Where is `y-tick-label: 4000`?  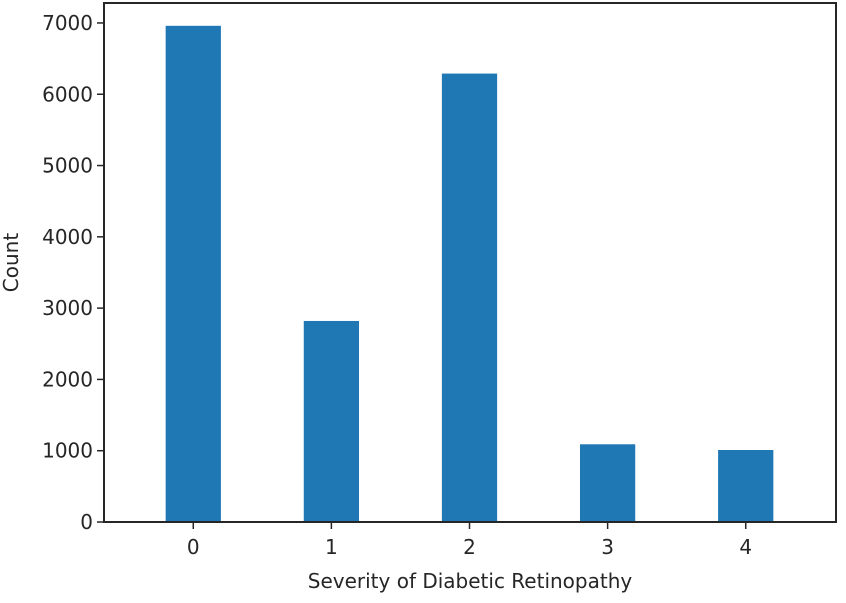
y-tick-label: 4000 is located at coordinates (67, 237).